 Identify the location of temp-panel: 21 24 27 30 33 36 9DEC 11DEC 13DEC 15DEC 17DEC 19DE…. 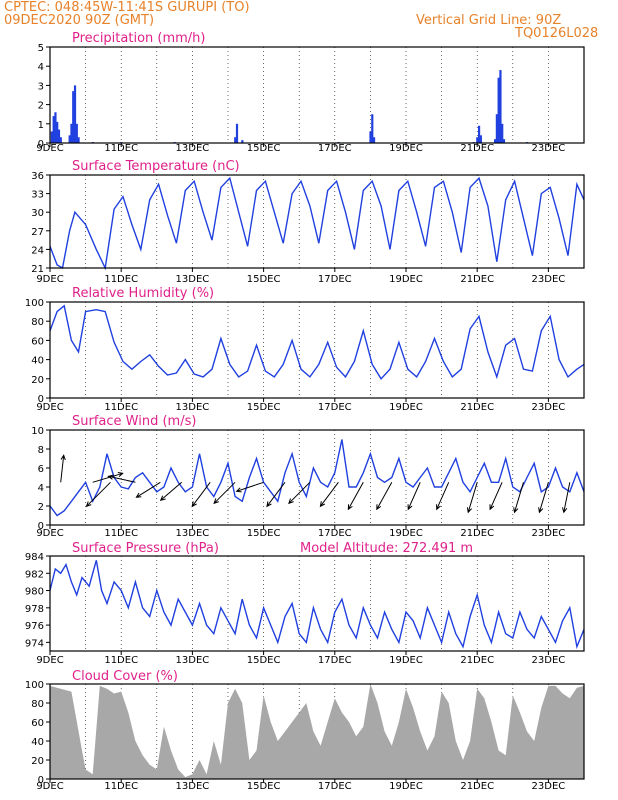
(308, 222).